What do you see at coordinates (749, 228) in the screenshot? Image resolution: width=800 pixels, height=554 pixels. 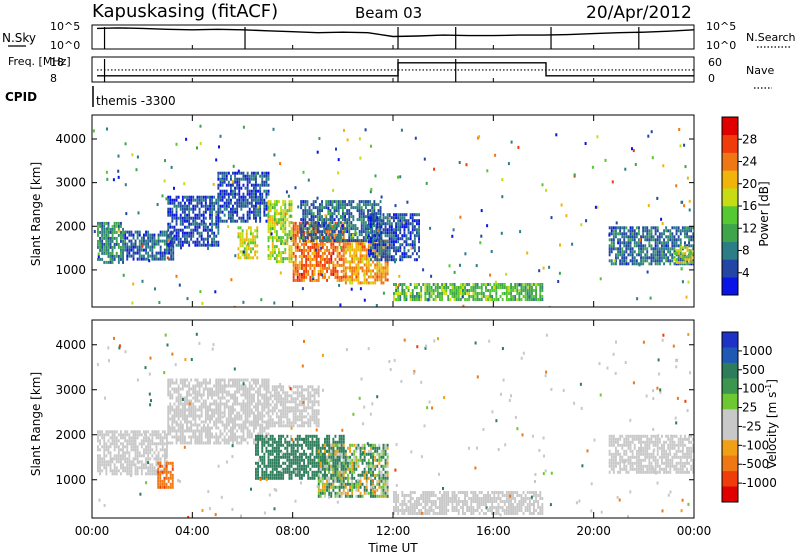 I see `colorbar-tick-label: 12` at bounding box center [749, 228].